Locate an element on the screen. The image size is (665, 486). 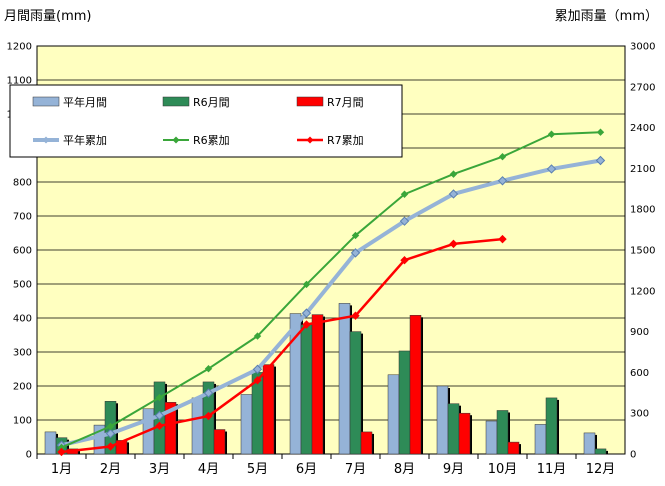
right-tick-label: 900 is located at coordinates (639, 332).